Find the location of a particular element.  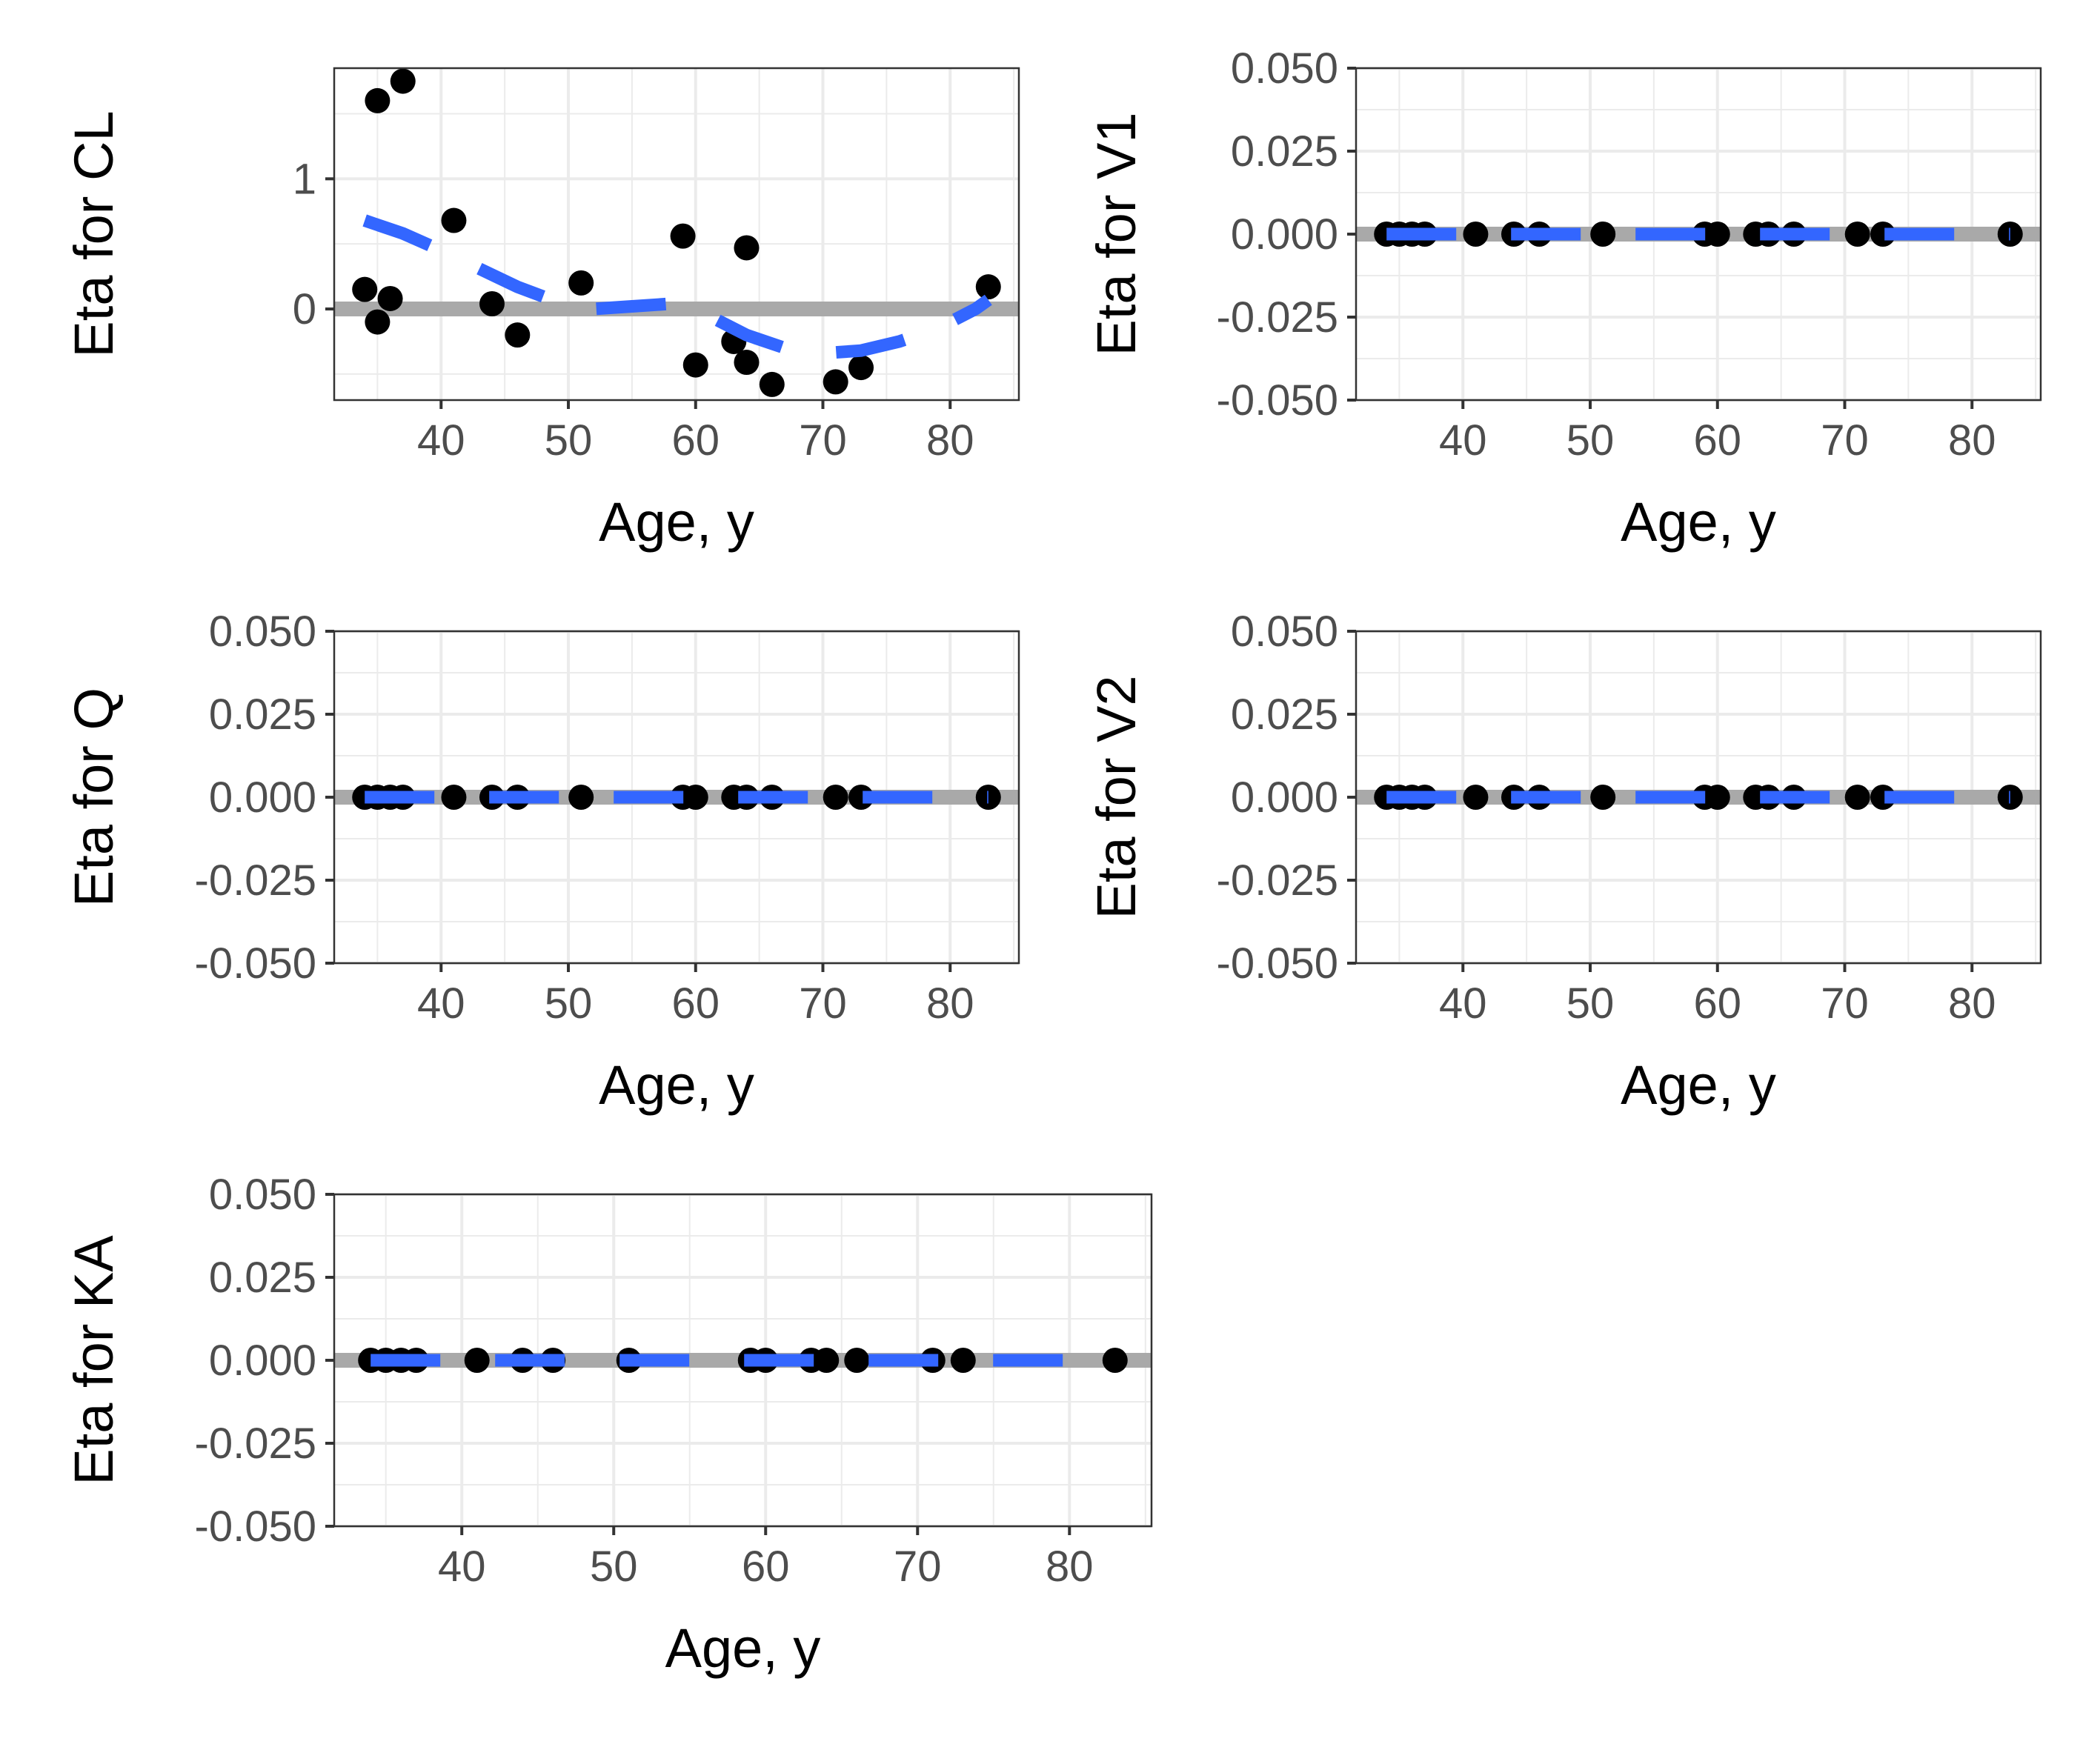

y-axis-title: Eta for Q is located at coordinates (94, 797).